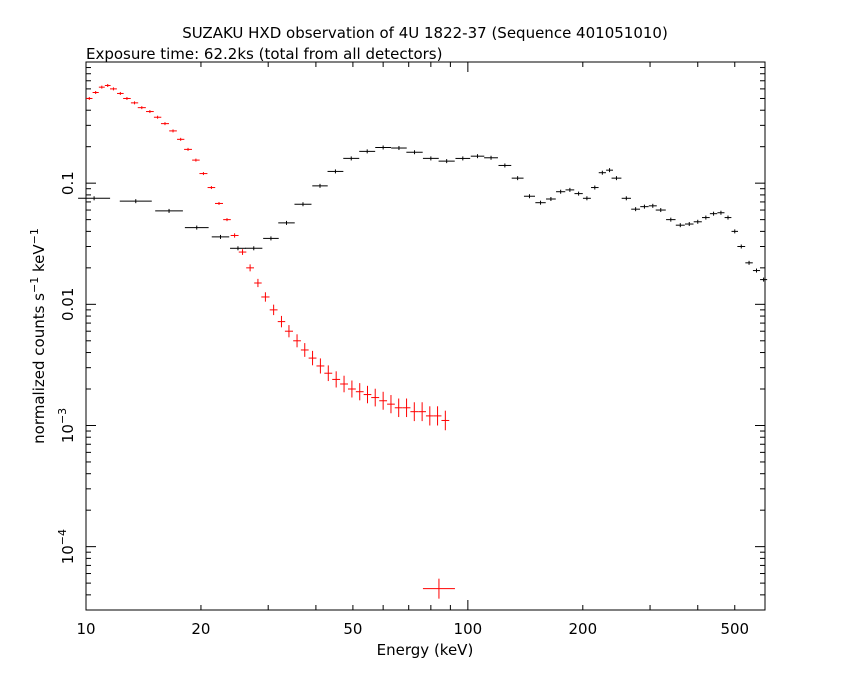  Describe the element at coordinates (68, 433) in the screenshot. I see `y-tick-label-base: 10` at that location.